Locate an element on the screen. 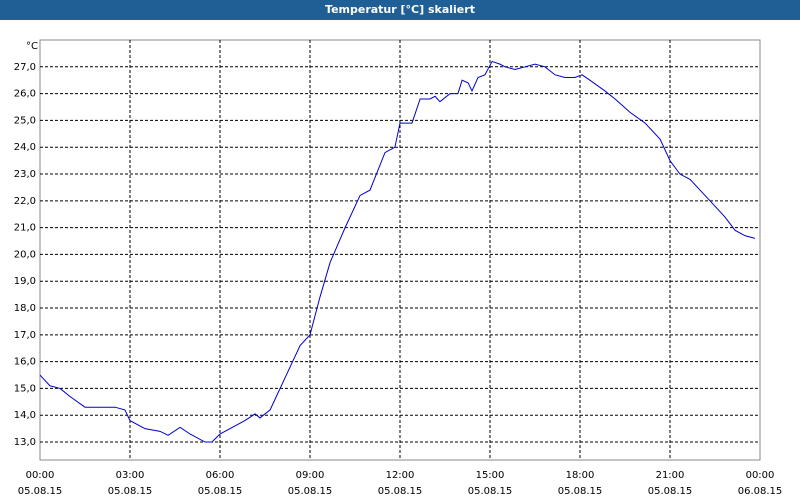 This screenshot has height=500, width=800. y-tick-label: 17,0 is located at coordinates (25, 335).